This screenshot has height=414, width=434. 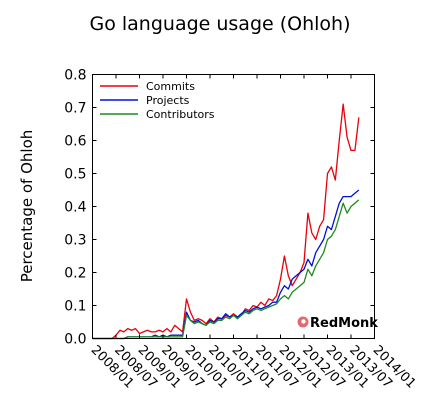 What do you see at coordinates (75, 142) in the screenshot?
I see `y-tick-label: 0.6` at bounding box center [75, 142].